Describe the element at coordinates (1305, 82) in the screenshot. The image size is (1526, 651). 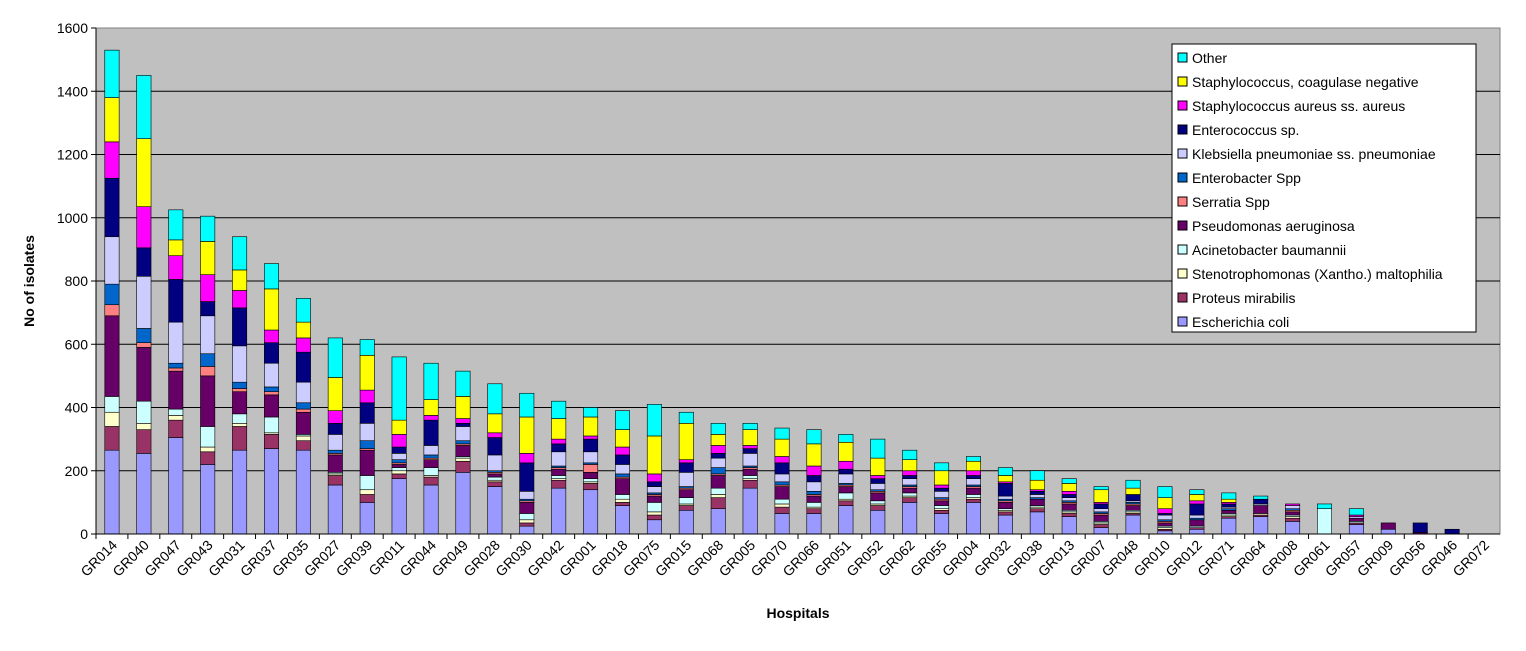
I see `legend-label: Staphylococcus, coagulase negative` at that location.